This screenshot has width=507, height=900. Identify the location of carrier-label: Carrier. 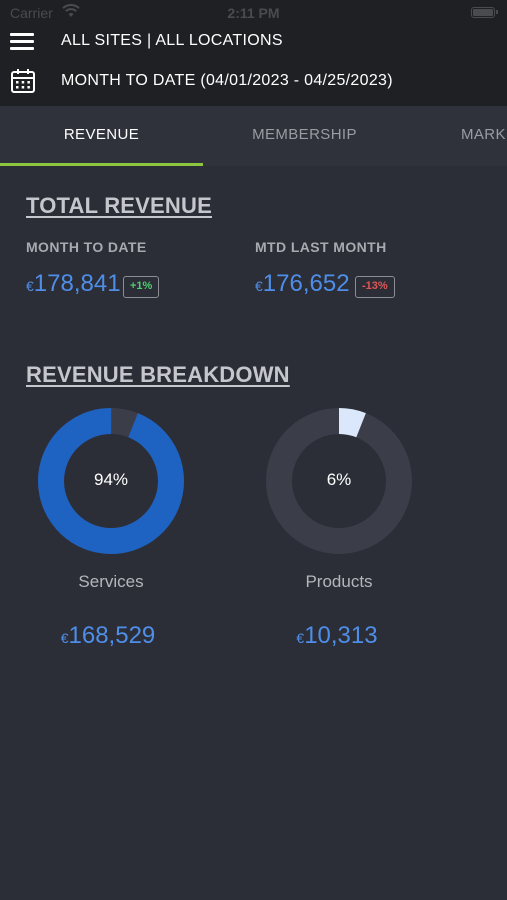
(31, 13).